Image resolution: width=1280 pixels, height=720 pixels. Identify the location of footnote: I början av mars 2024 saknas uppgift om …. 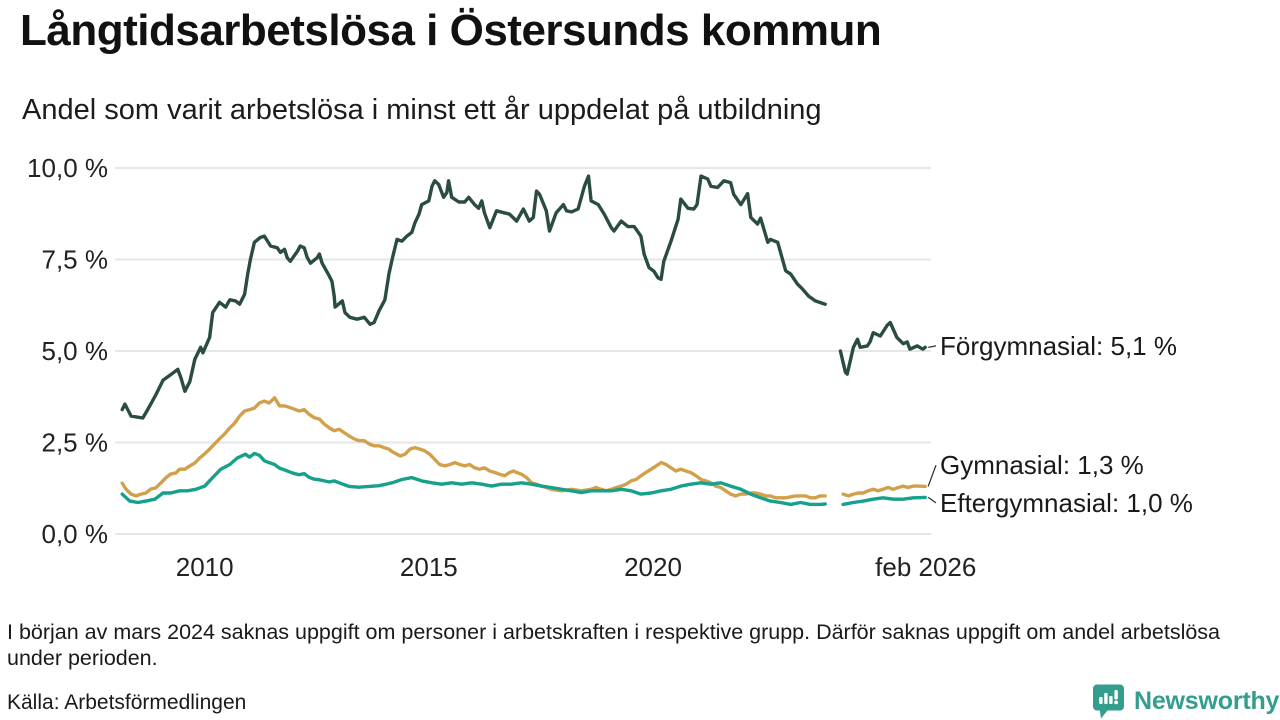
(614, 645).